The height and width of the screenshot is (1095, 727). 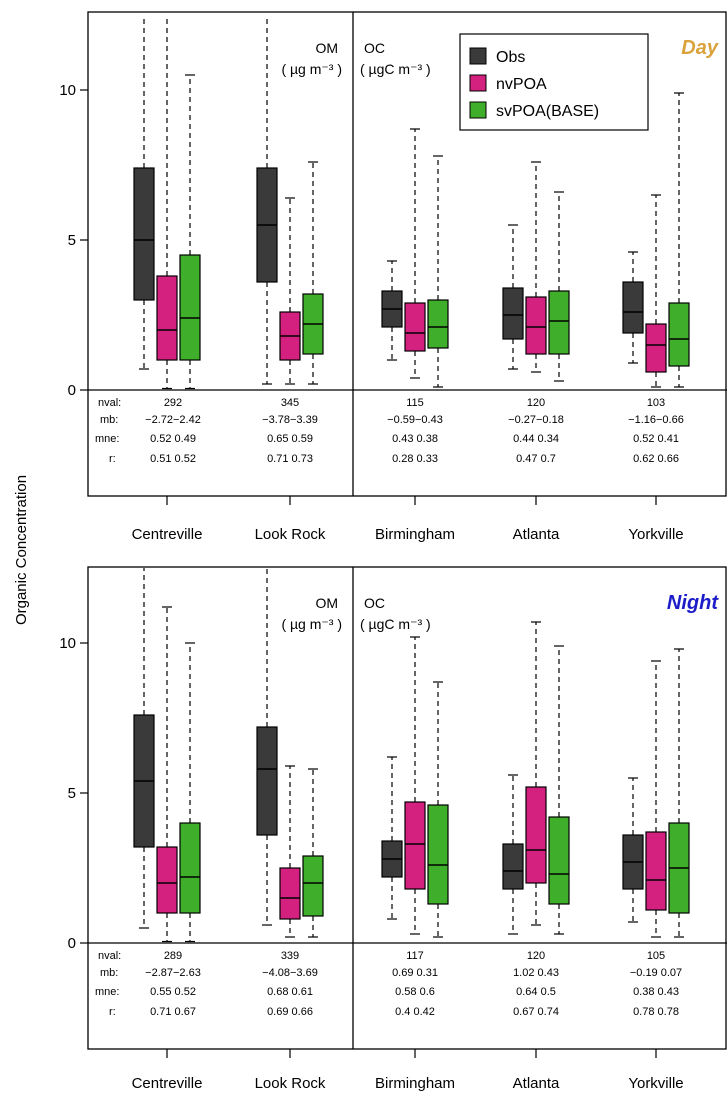 What do you see at coordinates (656, 403) in the screenshot?
I see `stat-value: 103` at bounding box center [656, 403].